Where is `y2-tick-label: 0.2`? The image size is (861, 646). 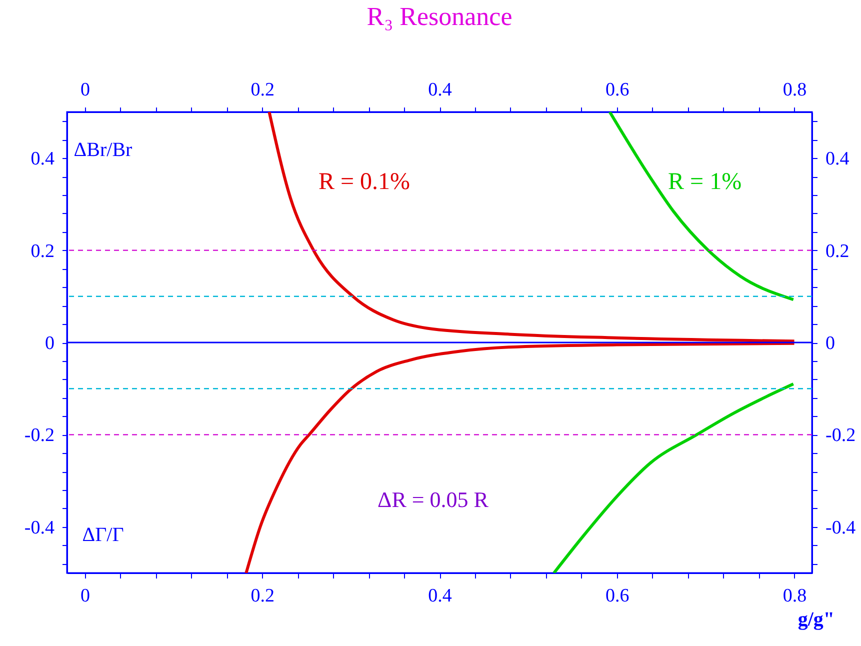
y2-tick-label: 0.2 is located at coordinates (838, 251).